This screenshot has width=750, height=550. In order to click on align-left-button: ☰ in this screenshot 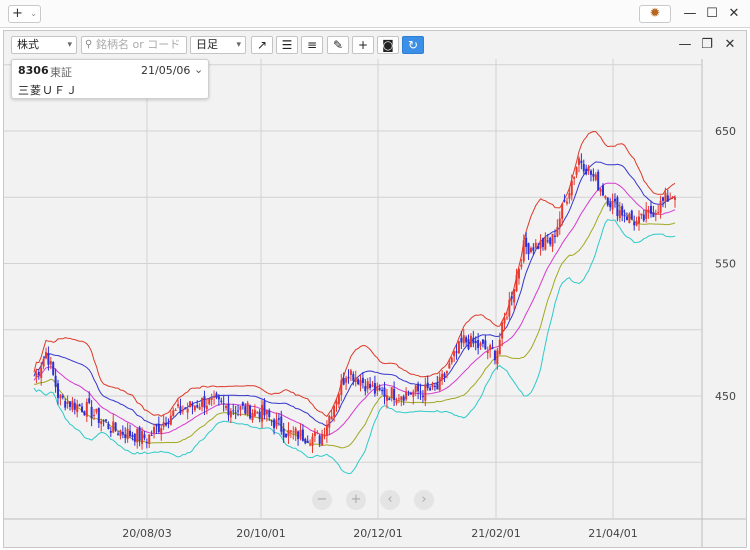, I will do `click(287, 45)`.